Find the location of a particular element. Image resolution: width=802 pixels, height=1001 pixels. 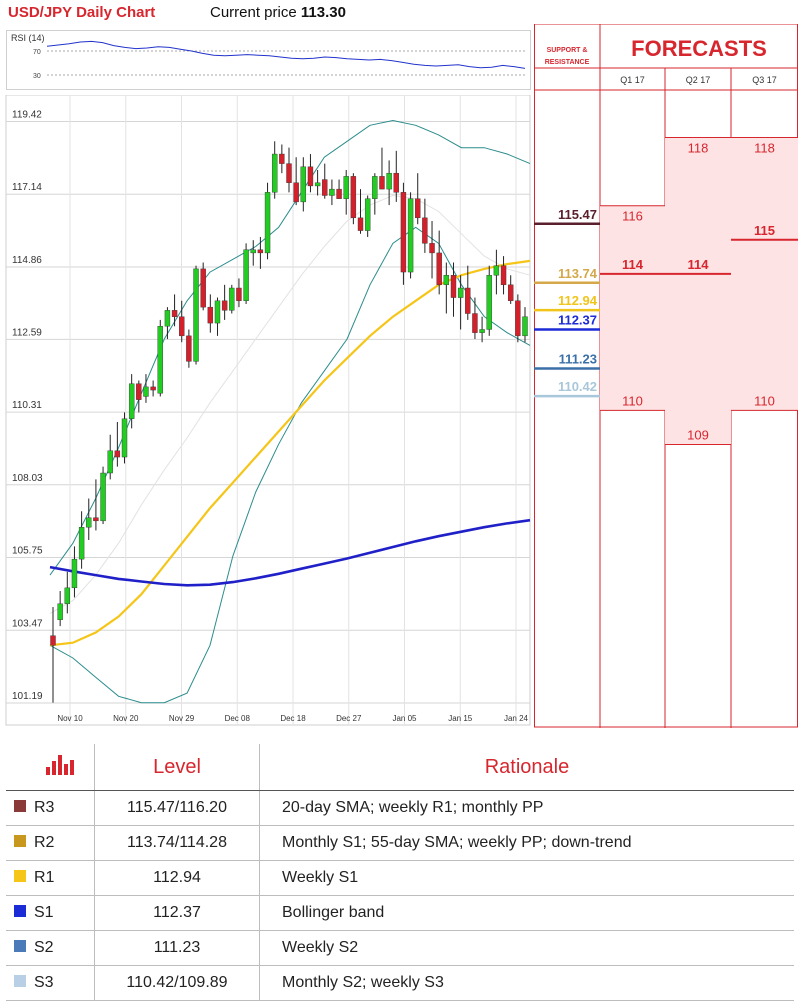

level-code: R2 is located at coordinates (63, 843).